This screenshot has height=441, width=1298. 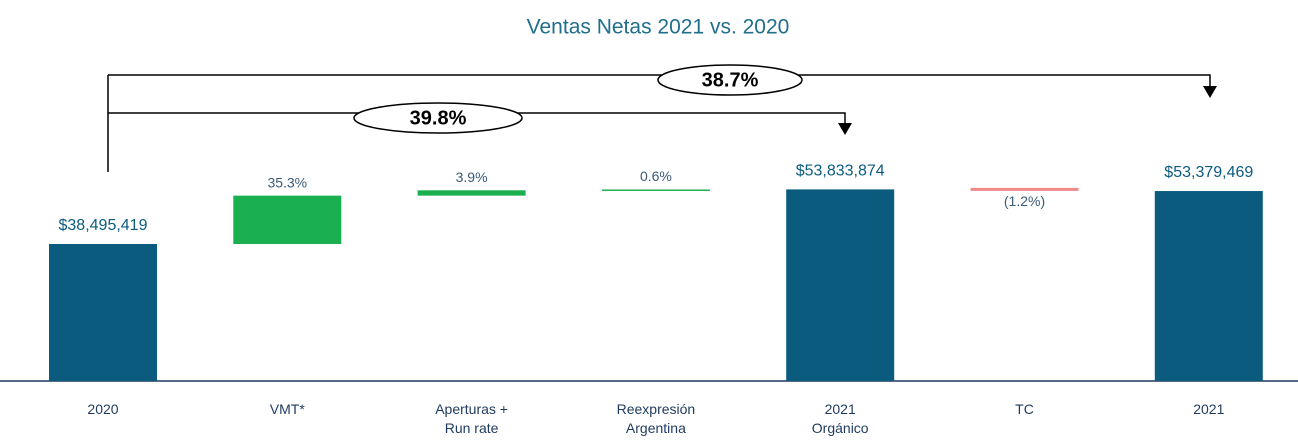 I want to click on annotation-label: 38.7%, so click(x=730, y=80).